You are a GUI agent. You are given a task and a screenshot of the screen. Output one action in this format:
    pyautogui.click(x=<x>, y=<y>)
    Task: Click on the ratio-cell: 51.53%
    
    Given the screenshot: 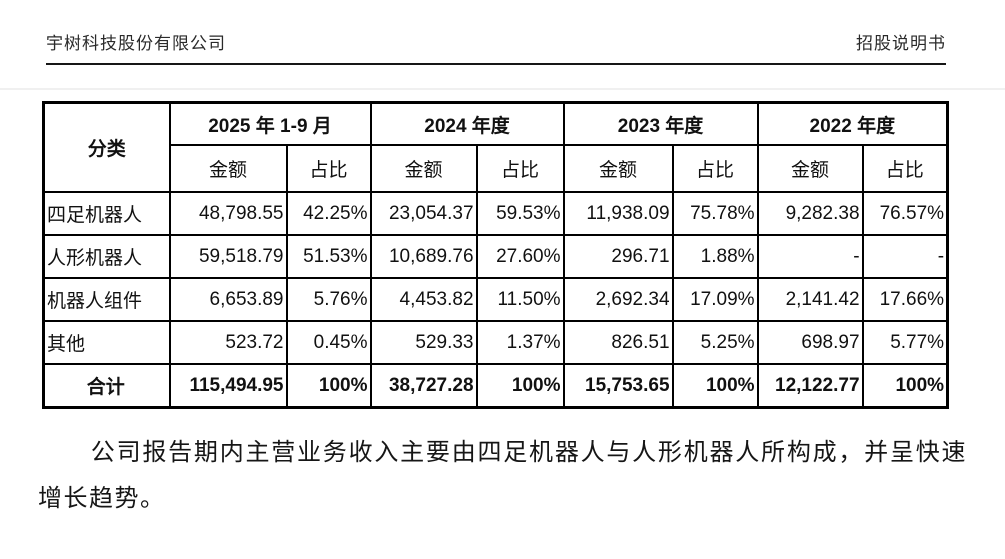 What is the action you would take?
    pyautogui.click(x=328, y=256)
    